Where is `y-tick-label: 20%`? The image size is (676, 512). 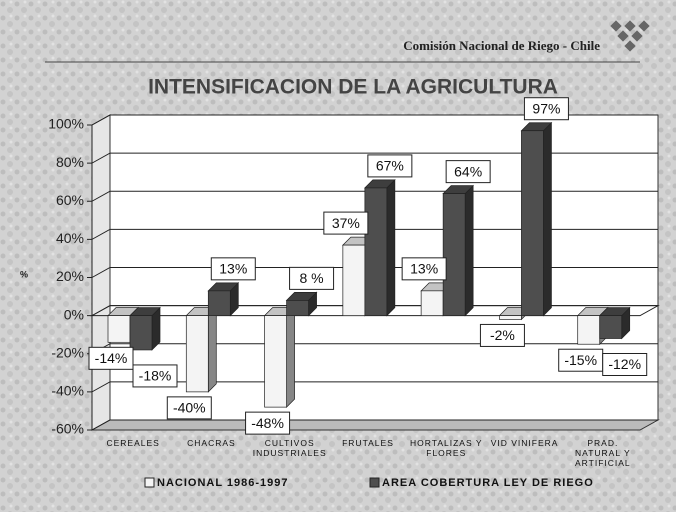 y-tick-label: 20% is located at coordinates (70, 276).